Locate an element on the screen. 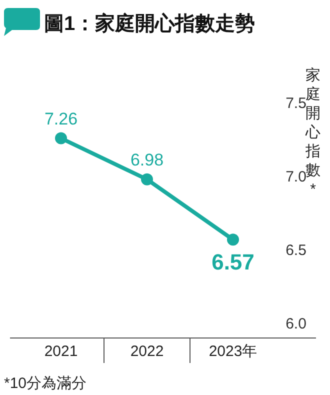  y-tick-label: 7.5 is located at coordinates (296, 103).